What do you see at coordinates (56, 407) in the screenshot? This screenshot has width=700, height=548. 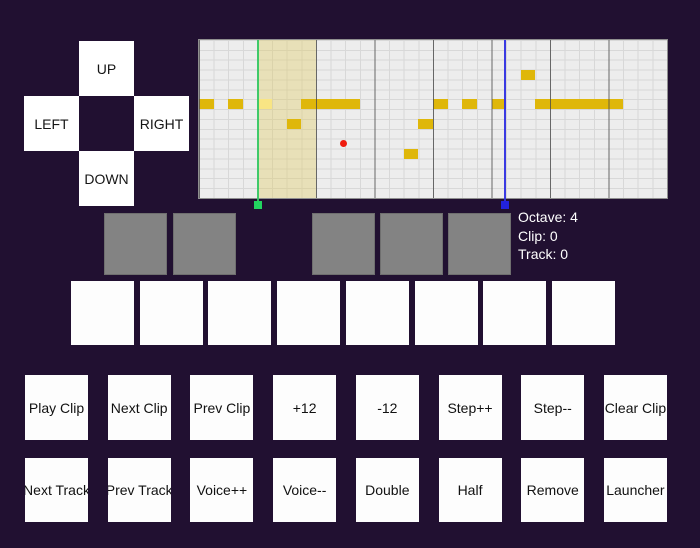 I see `play-clip-button: Play Clip` at bounding box center [56, 407].